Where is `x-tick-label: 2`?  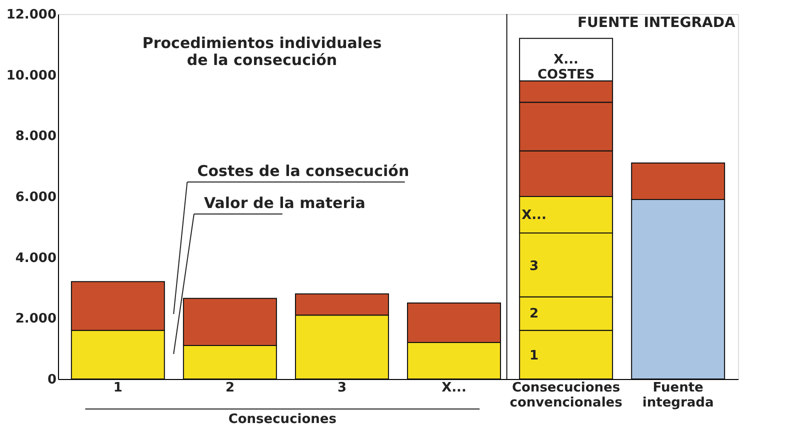 x-tick-label: 2 is located at coordinates (229, 388).